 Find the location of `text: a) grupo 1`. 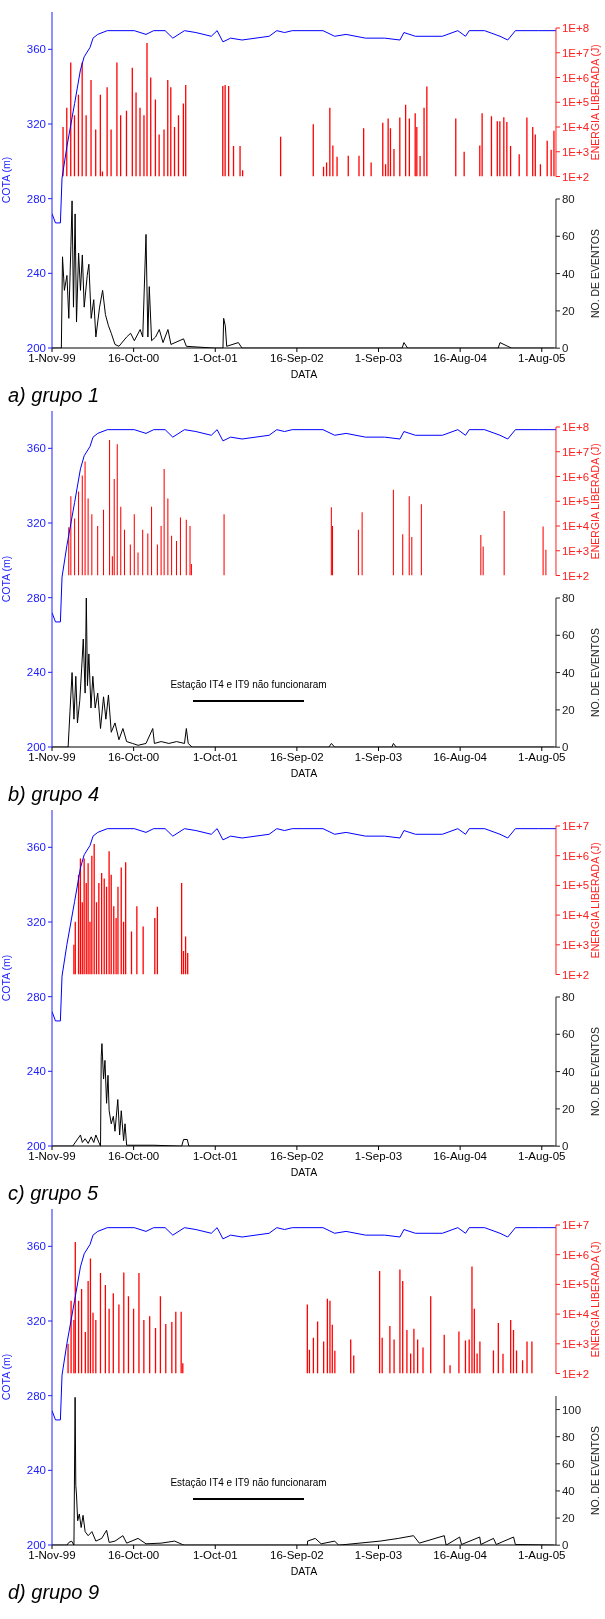

text: a) grupo 1 is located at coordinates (54, 395).